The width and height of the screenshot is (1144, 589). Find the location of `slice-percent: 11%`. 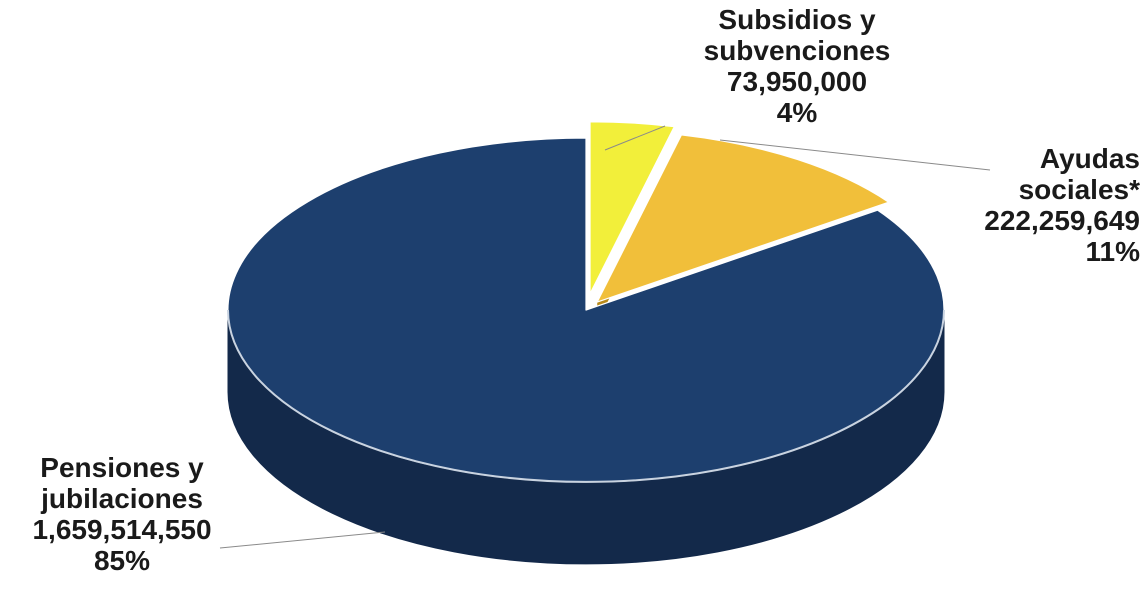

slice-percent: 11% is located at coordinates (1113, 251).